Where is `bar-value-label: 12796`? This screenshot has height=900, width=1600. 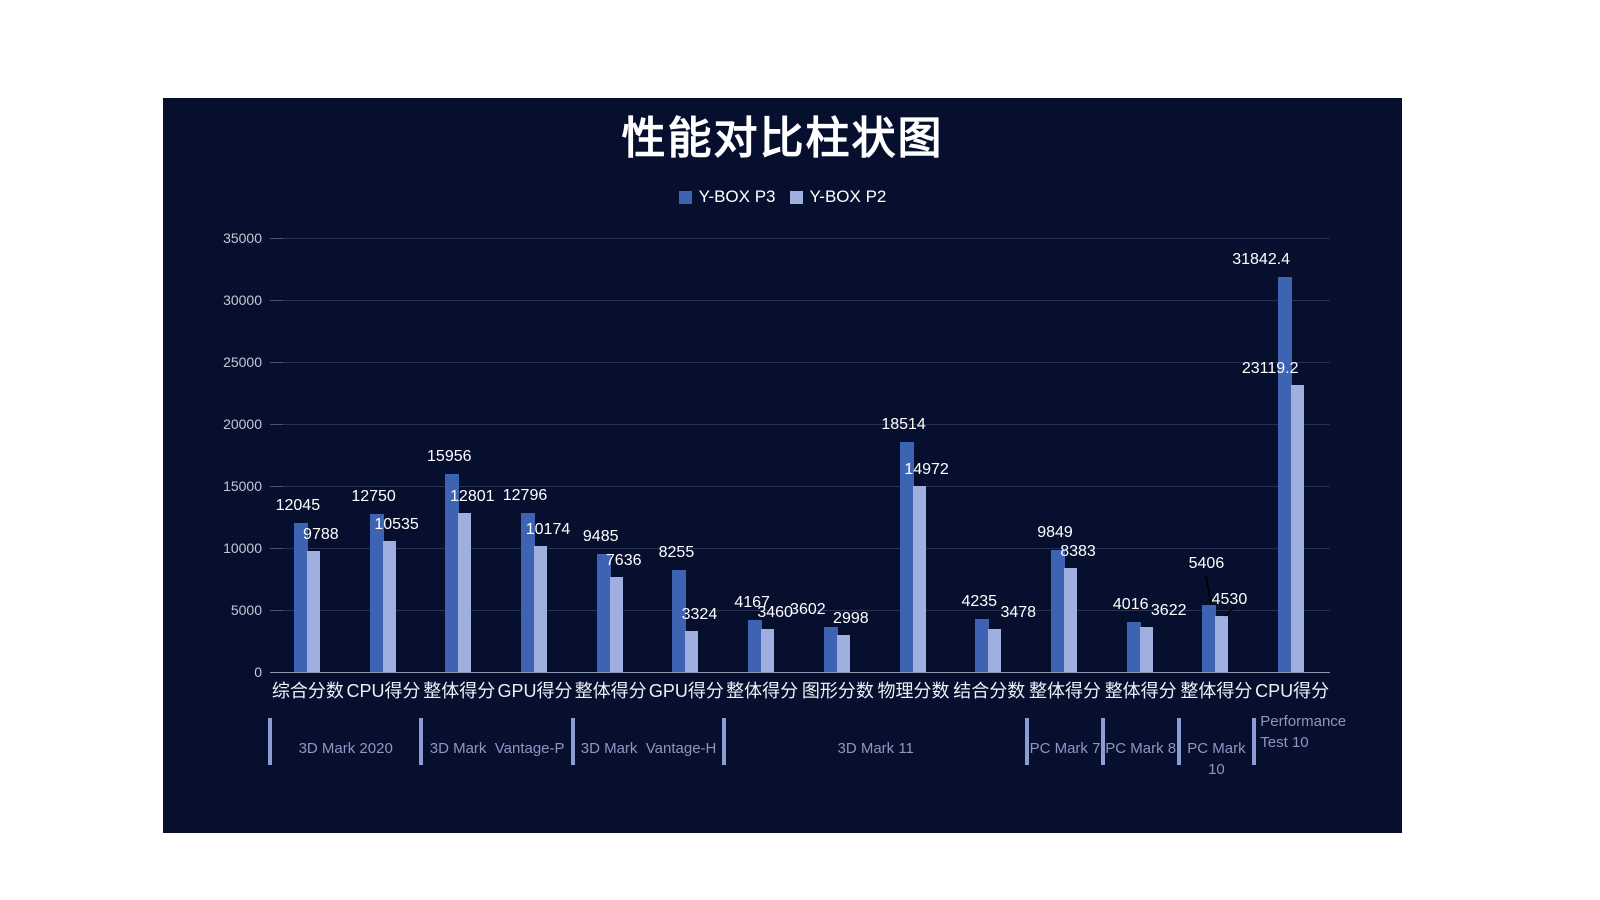
bar-value-label: 12796 is located at coordinates (525, 496).